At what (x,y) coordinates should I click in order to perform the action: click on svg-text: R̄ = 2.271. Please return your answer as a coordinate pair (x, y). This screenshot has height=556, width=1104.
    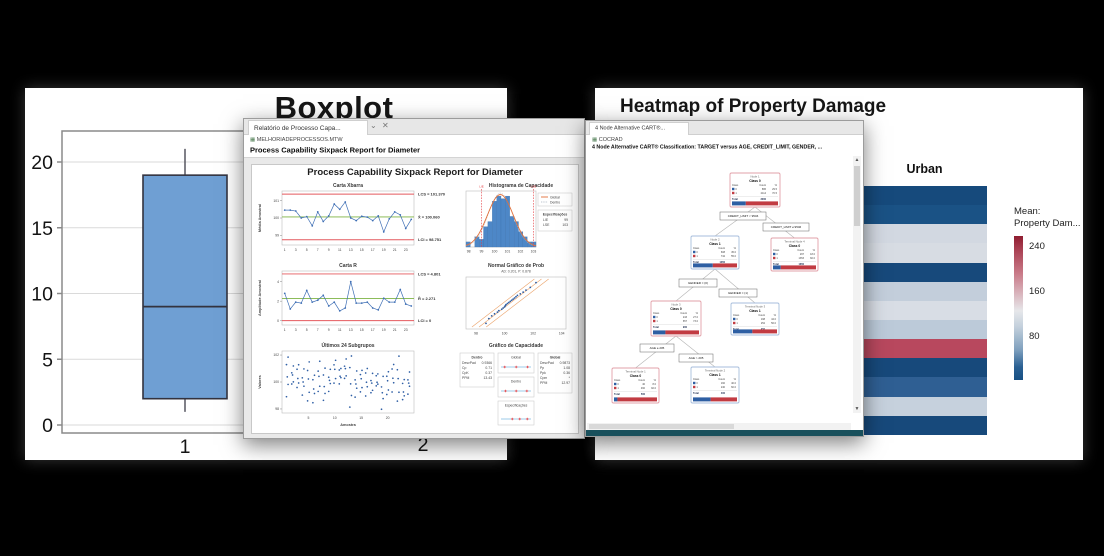
    Looking at the image, I should click on (427, 298).